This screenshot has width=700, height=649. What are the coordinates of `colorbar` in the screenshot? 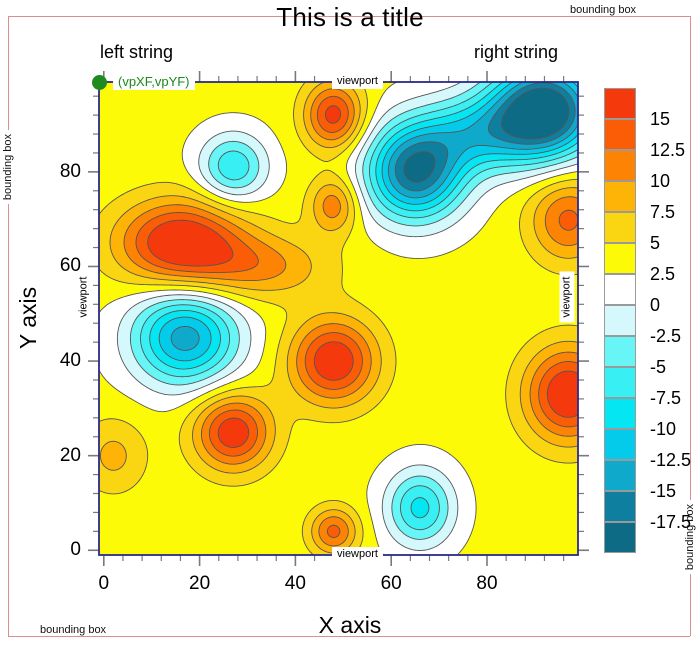 It's located at (620, 320).